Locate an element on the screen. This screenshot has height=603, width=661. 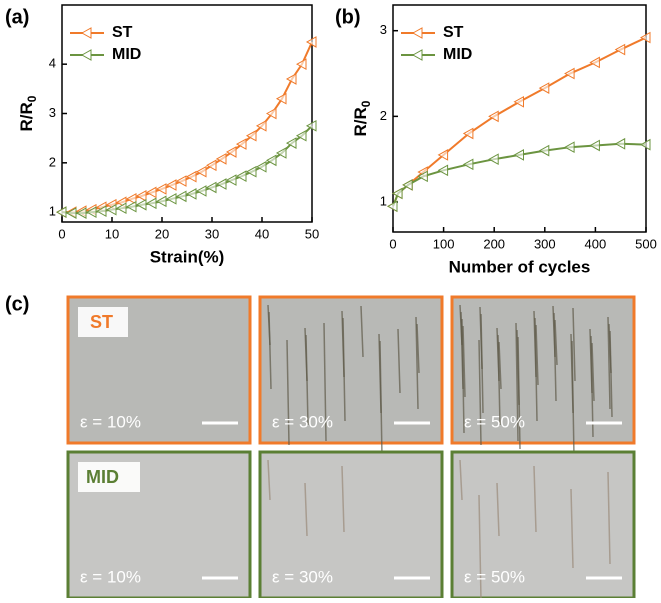
y-axis-label: R/R0 is located at coordinates (362, 118).